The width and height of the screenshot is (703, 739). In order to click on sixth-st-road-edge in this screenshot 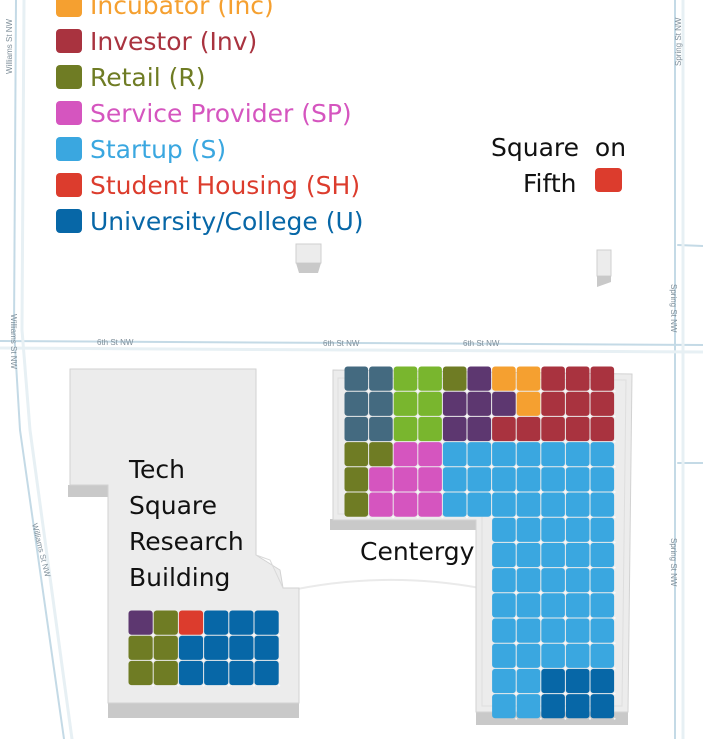, I will do `click(351, 350)`.